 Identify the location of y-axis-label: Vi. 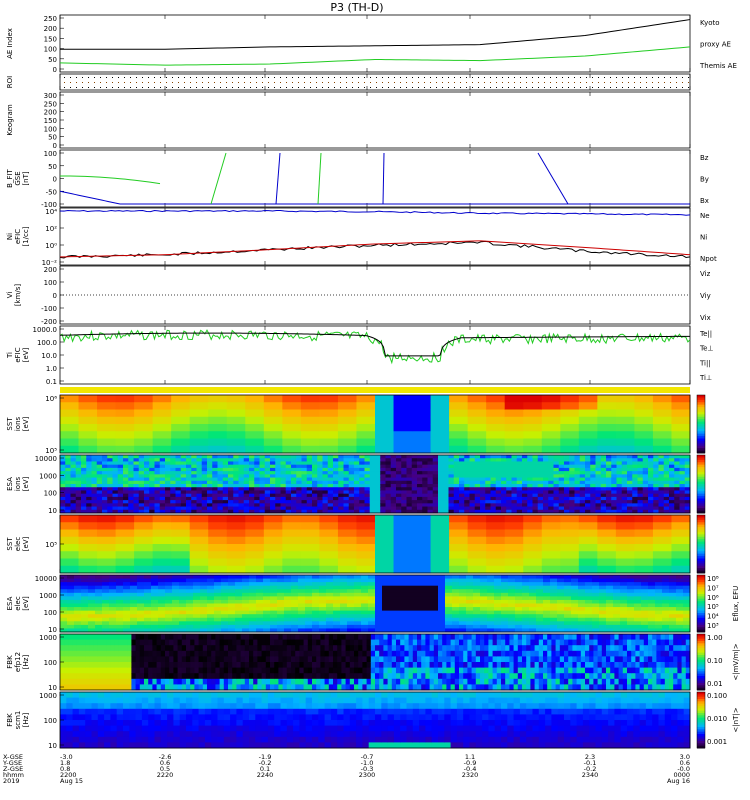
(10, 295).